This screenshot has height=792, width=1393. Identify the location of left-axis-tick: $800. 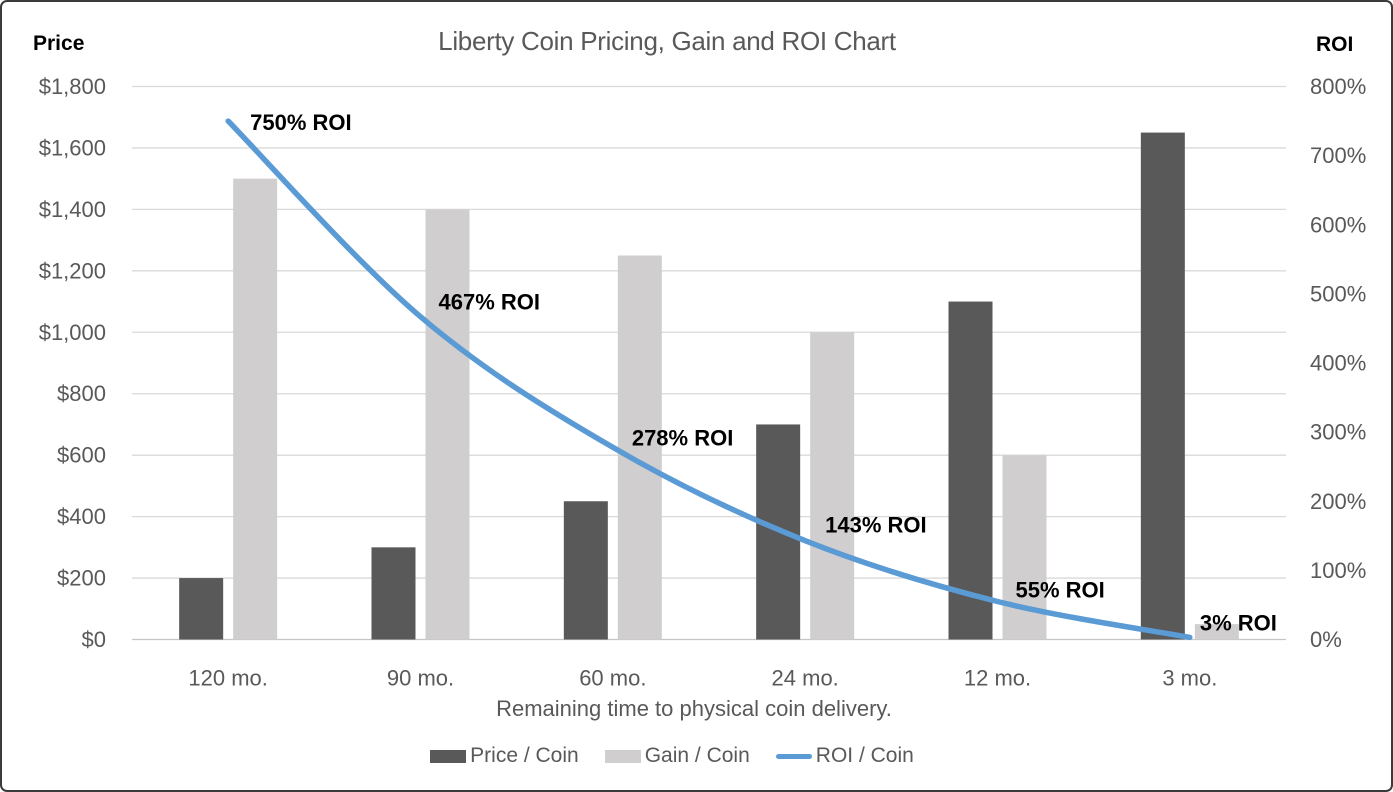
(81, 393).